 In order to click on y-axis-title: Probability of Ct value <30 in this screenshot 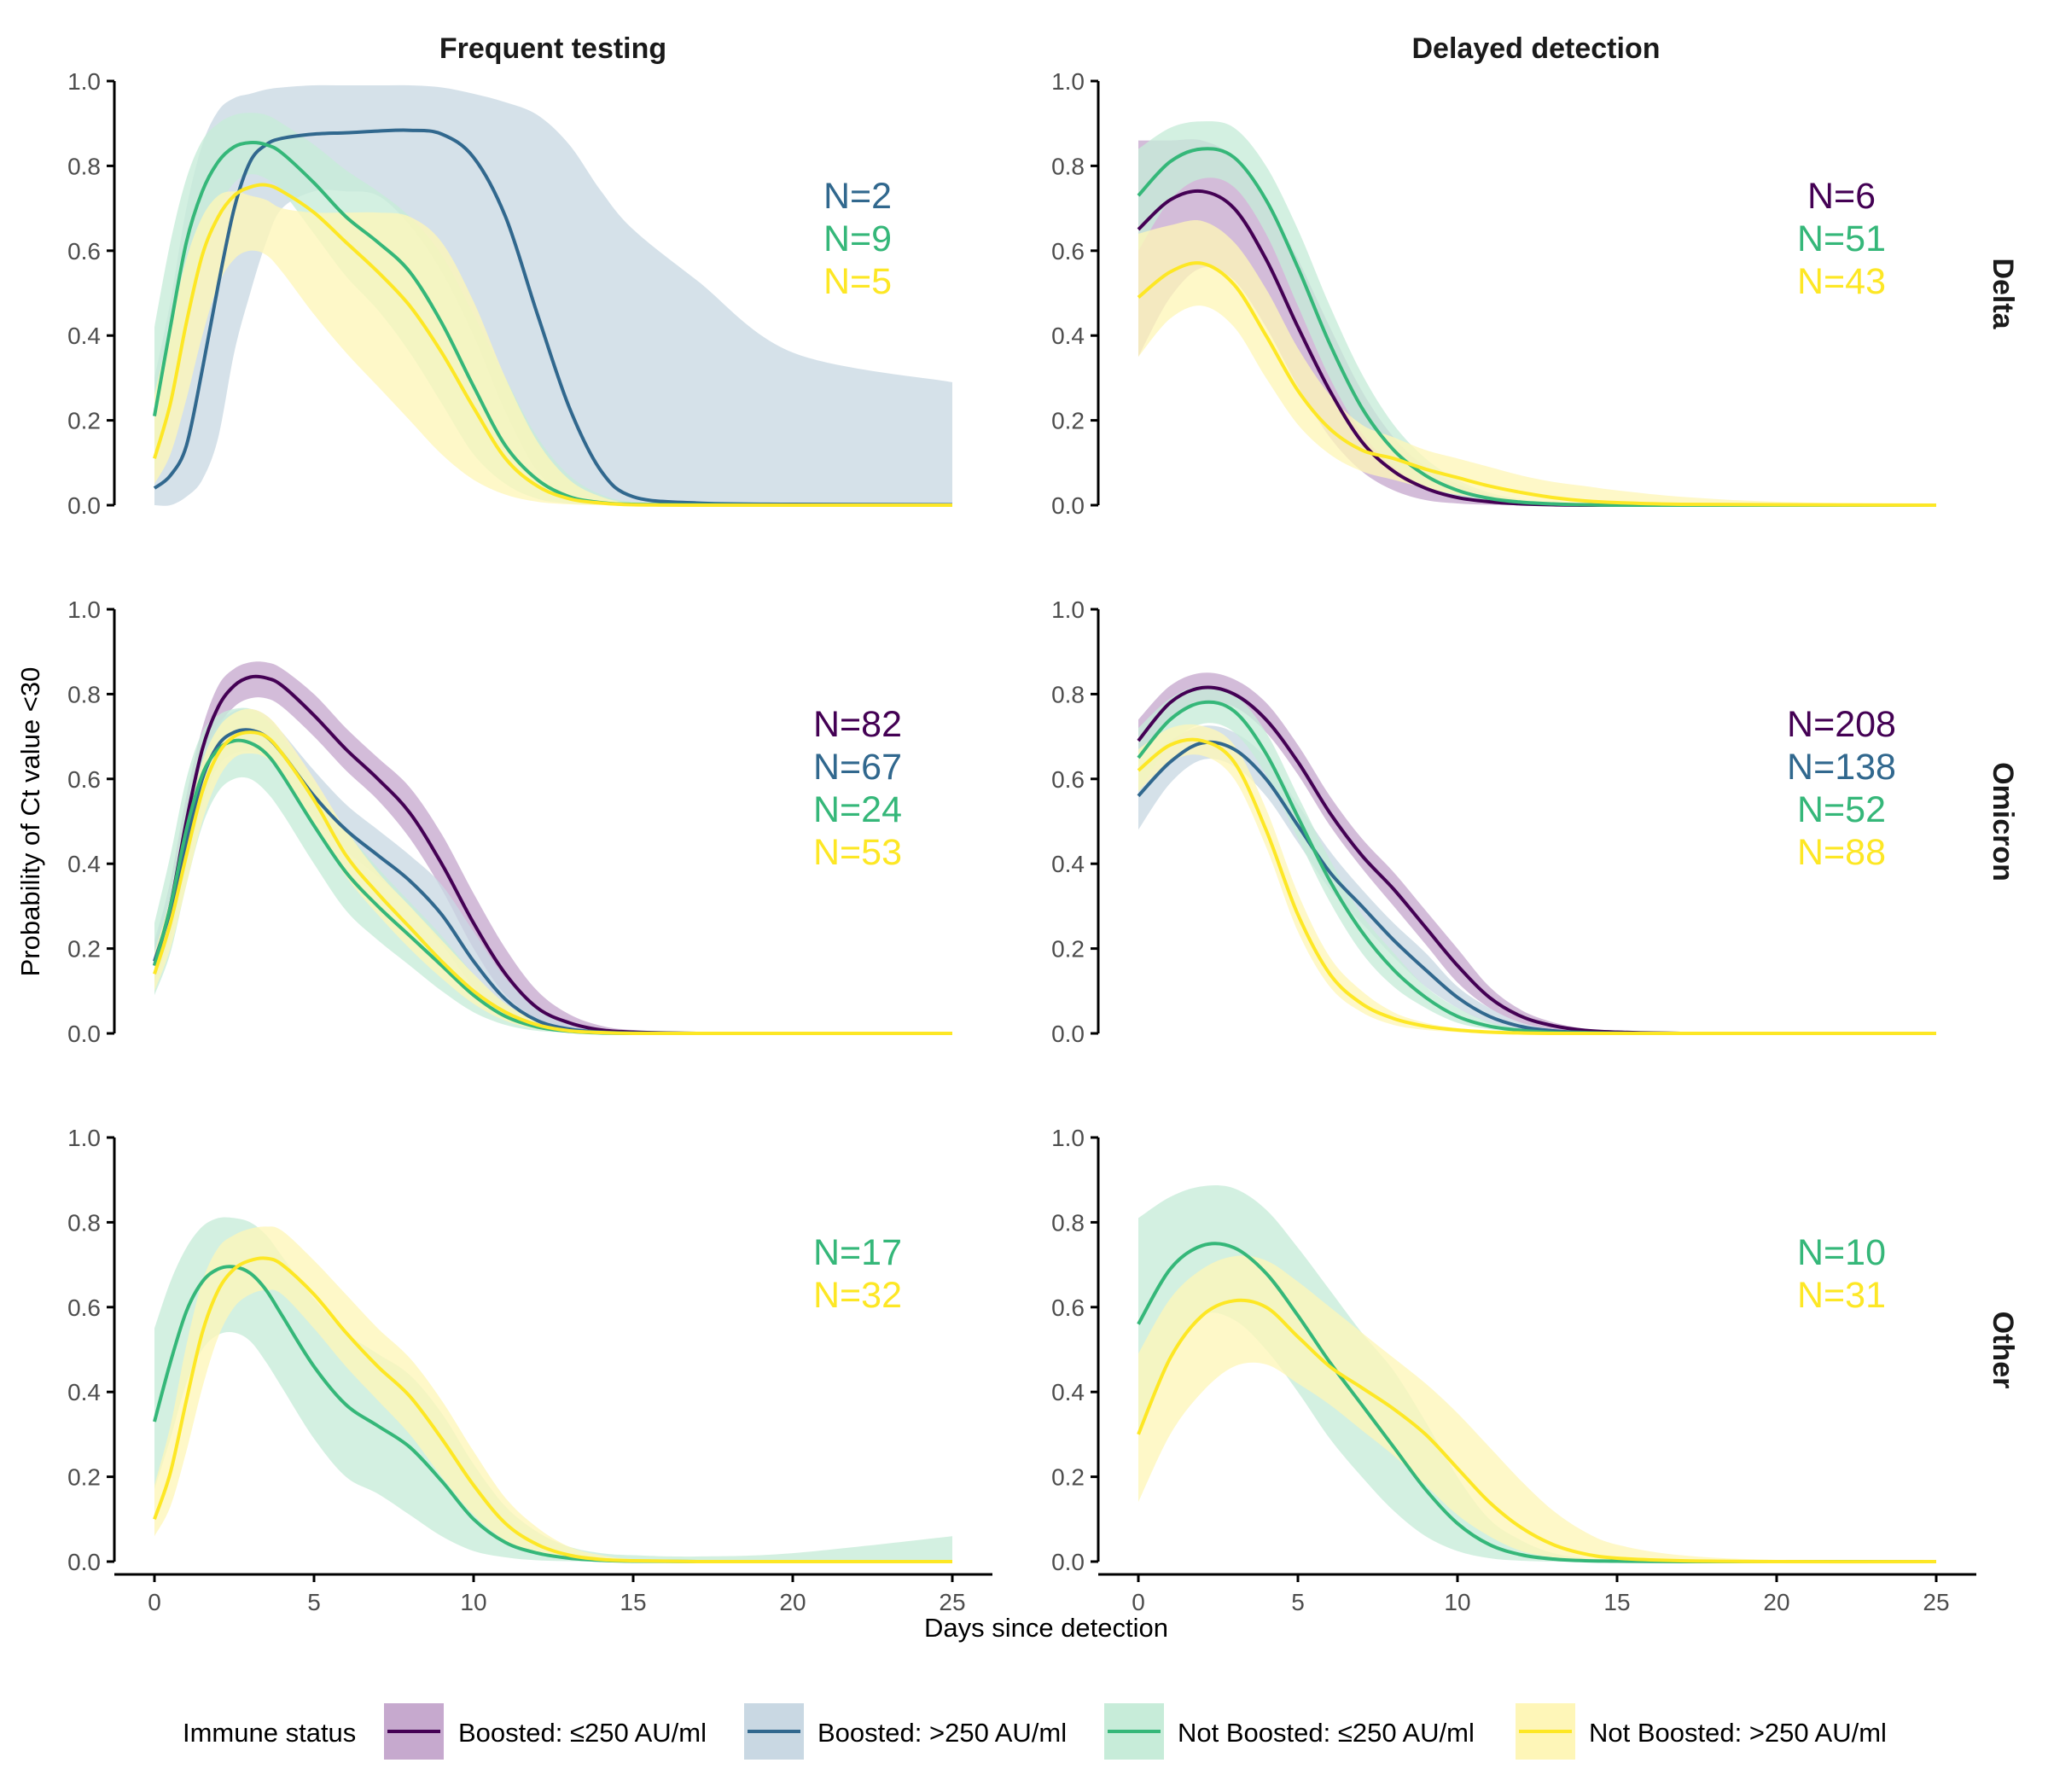, I will do `click(30, 822)`.